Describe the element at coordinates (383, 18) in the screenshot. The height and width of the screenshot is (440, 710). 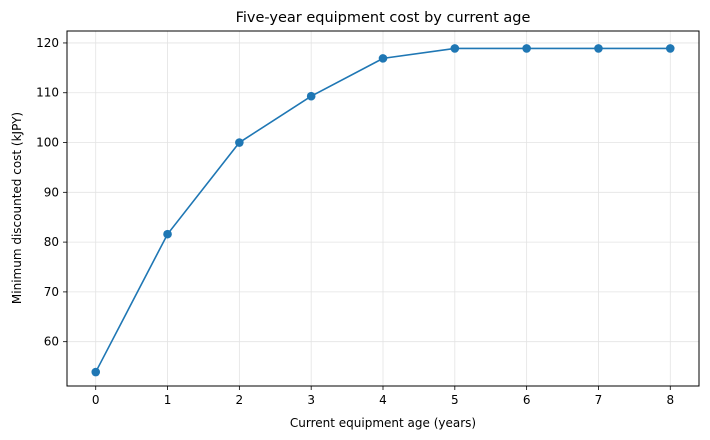
I see `chart-title: Five-year equipment cost by current age` at that location.